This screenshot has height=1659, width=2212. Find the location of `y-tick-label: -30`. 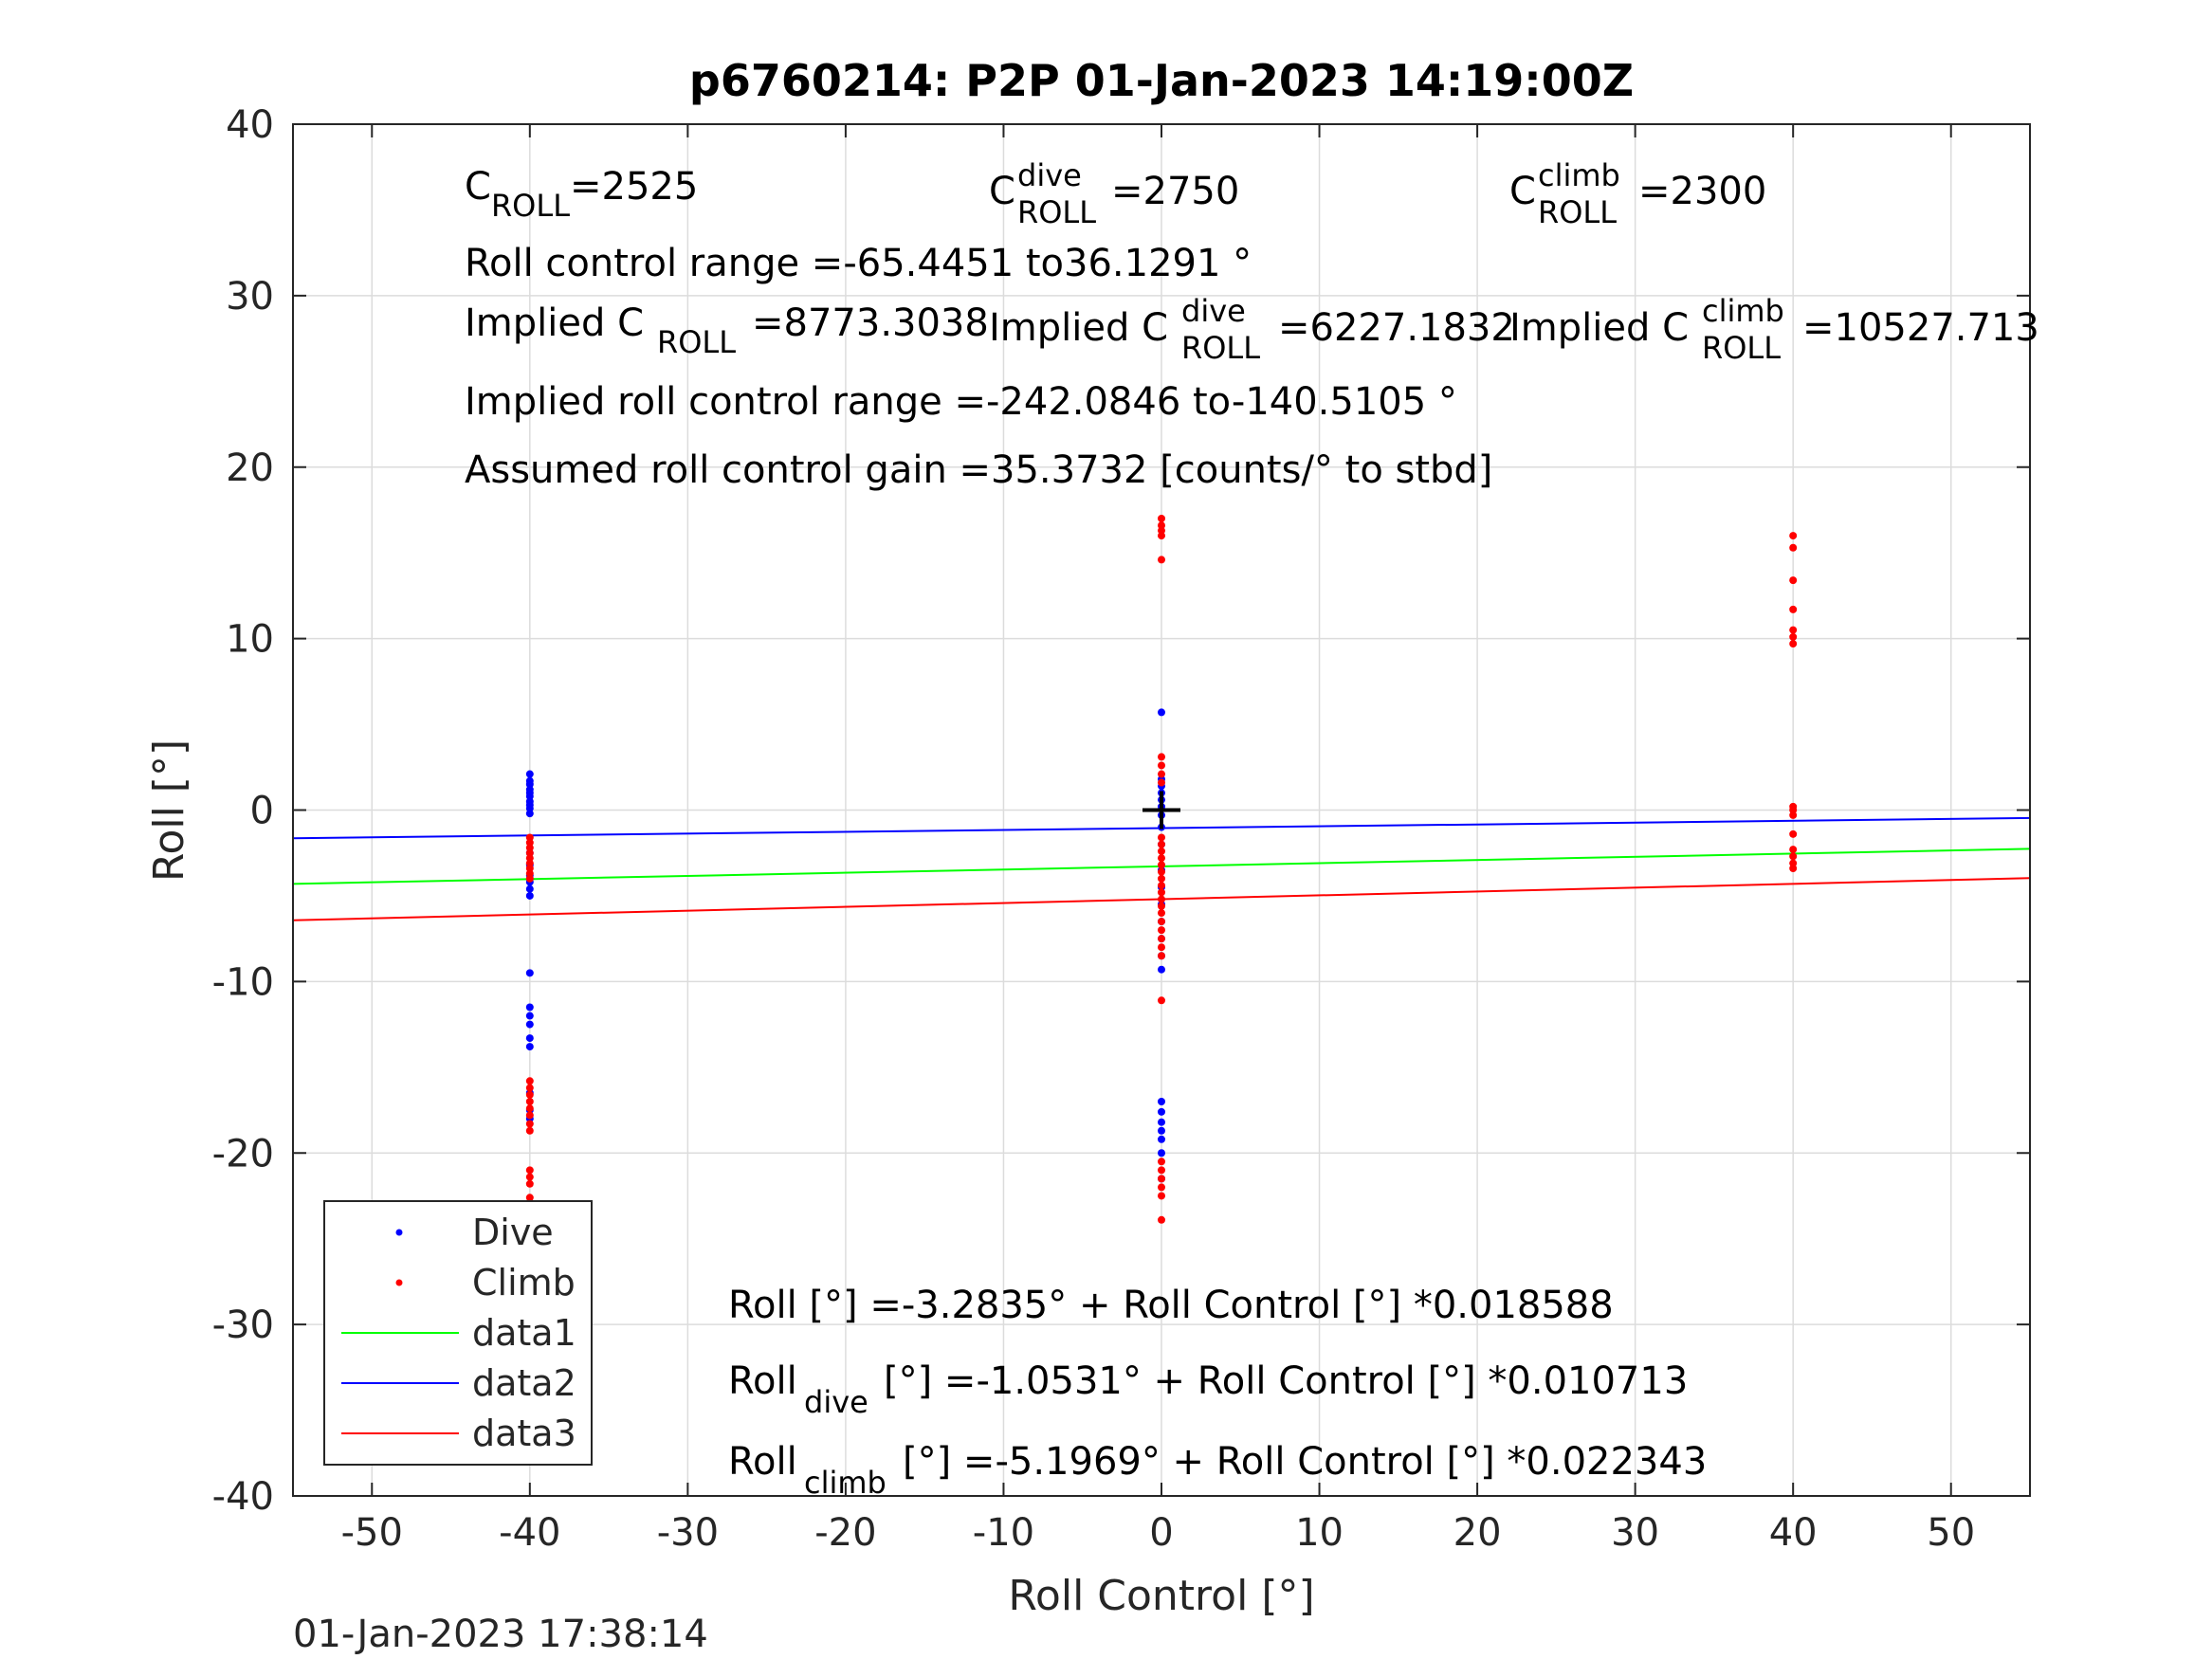

y-tick-label: -30 is located at coordinates (243, 1325).